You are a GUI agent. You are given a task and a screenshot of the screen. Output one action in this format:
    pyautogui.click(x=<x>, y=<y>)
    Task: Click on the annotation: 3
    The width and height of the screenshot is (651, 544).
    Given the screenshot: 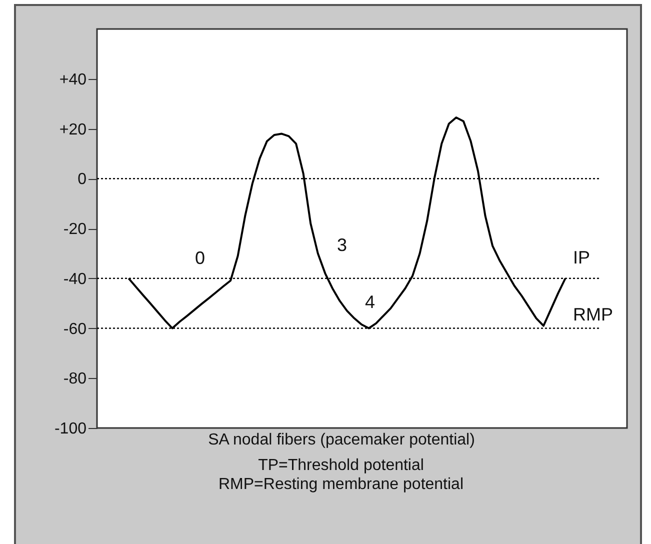 What is the action you would take?
    pyautogui.click(x=342, y=245)
    